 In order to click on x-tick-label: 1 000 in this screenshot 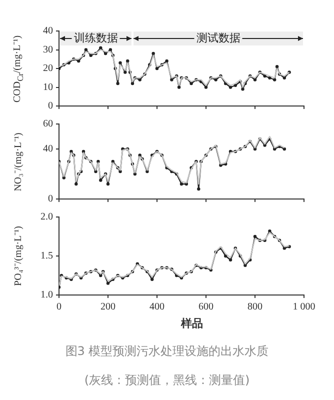, I will do `click(304, 307)`.